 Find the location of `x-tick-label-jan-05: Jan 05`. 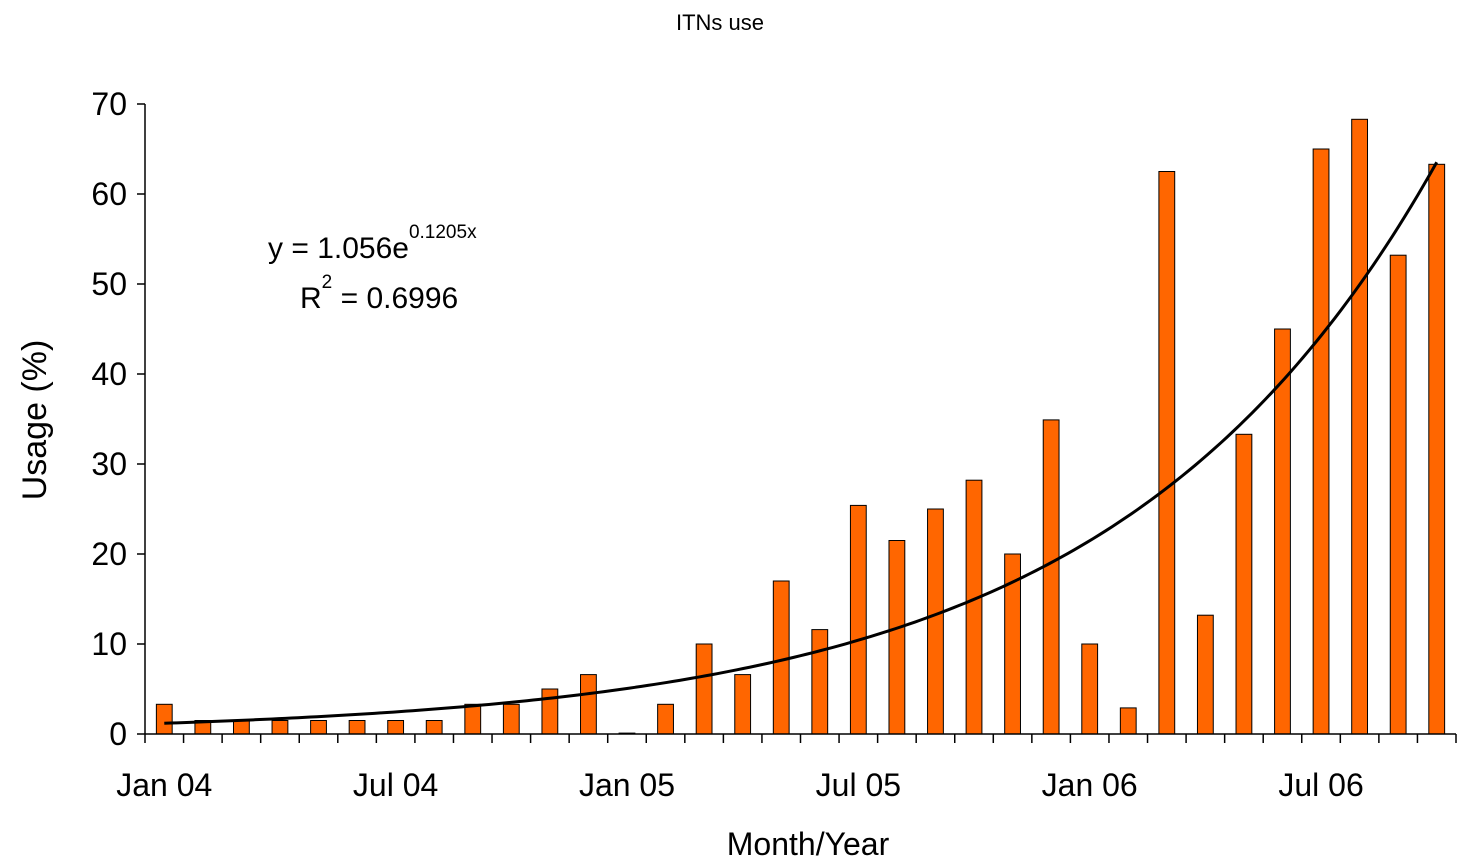

x-tick-label-jan-05: Jan 05 is located at coordinates (627, 785).